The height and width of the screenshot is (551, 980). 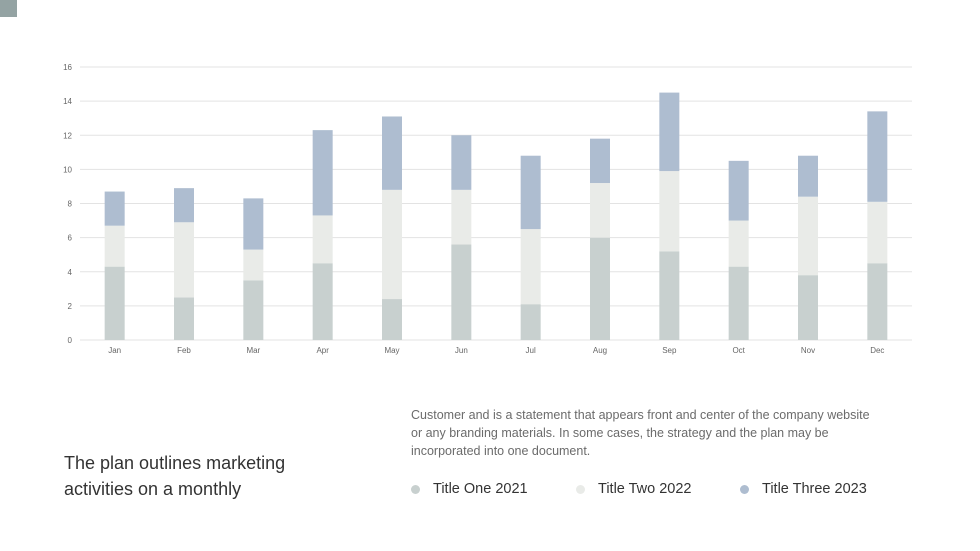 What do you see at coordinates (8, 8) in the screenshot?
I see `corner-accent` at bounding box center [8, 8].